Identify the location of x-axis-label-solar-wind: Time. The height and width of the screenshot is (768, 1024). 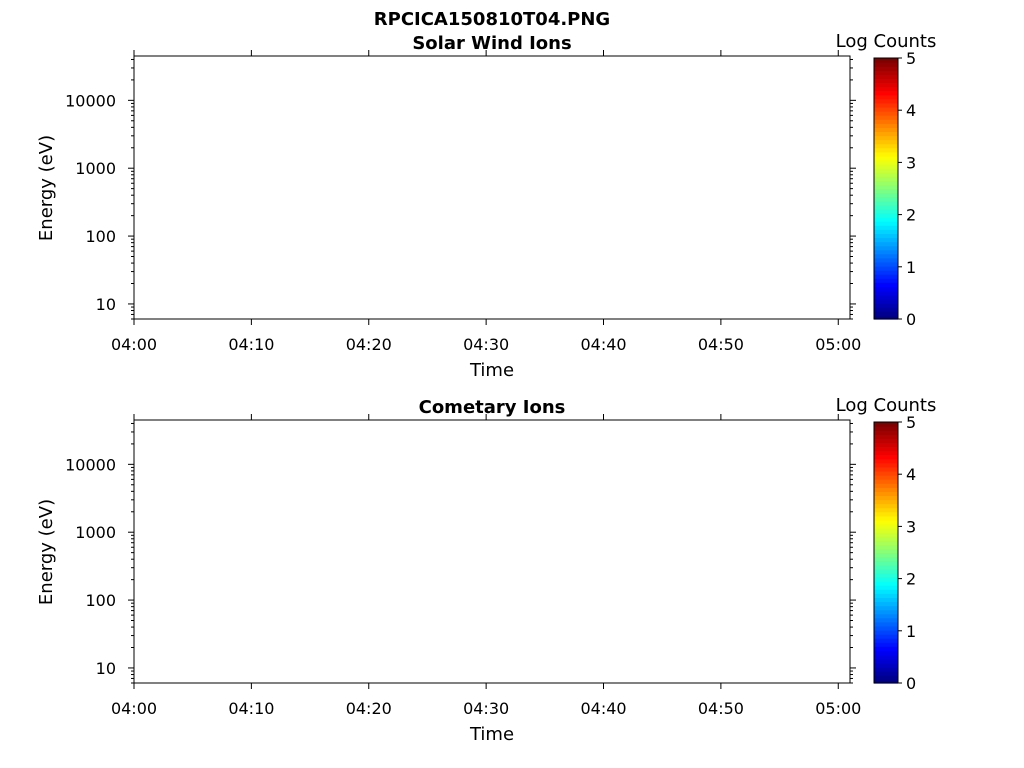
(491, 370).